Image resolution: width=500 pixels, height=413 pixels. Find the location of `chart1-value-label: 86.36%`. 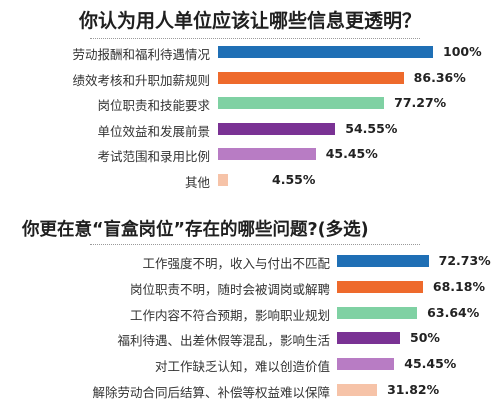

chart1-value-label: 86.36% is located at coordinates (439, 77).